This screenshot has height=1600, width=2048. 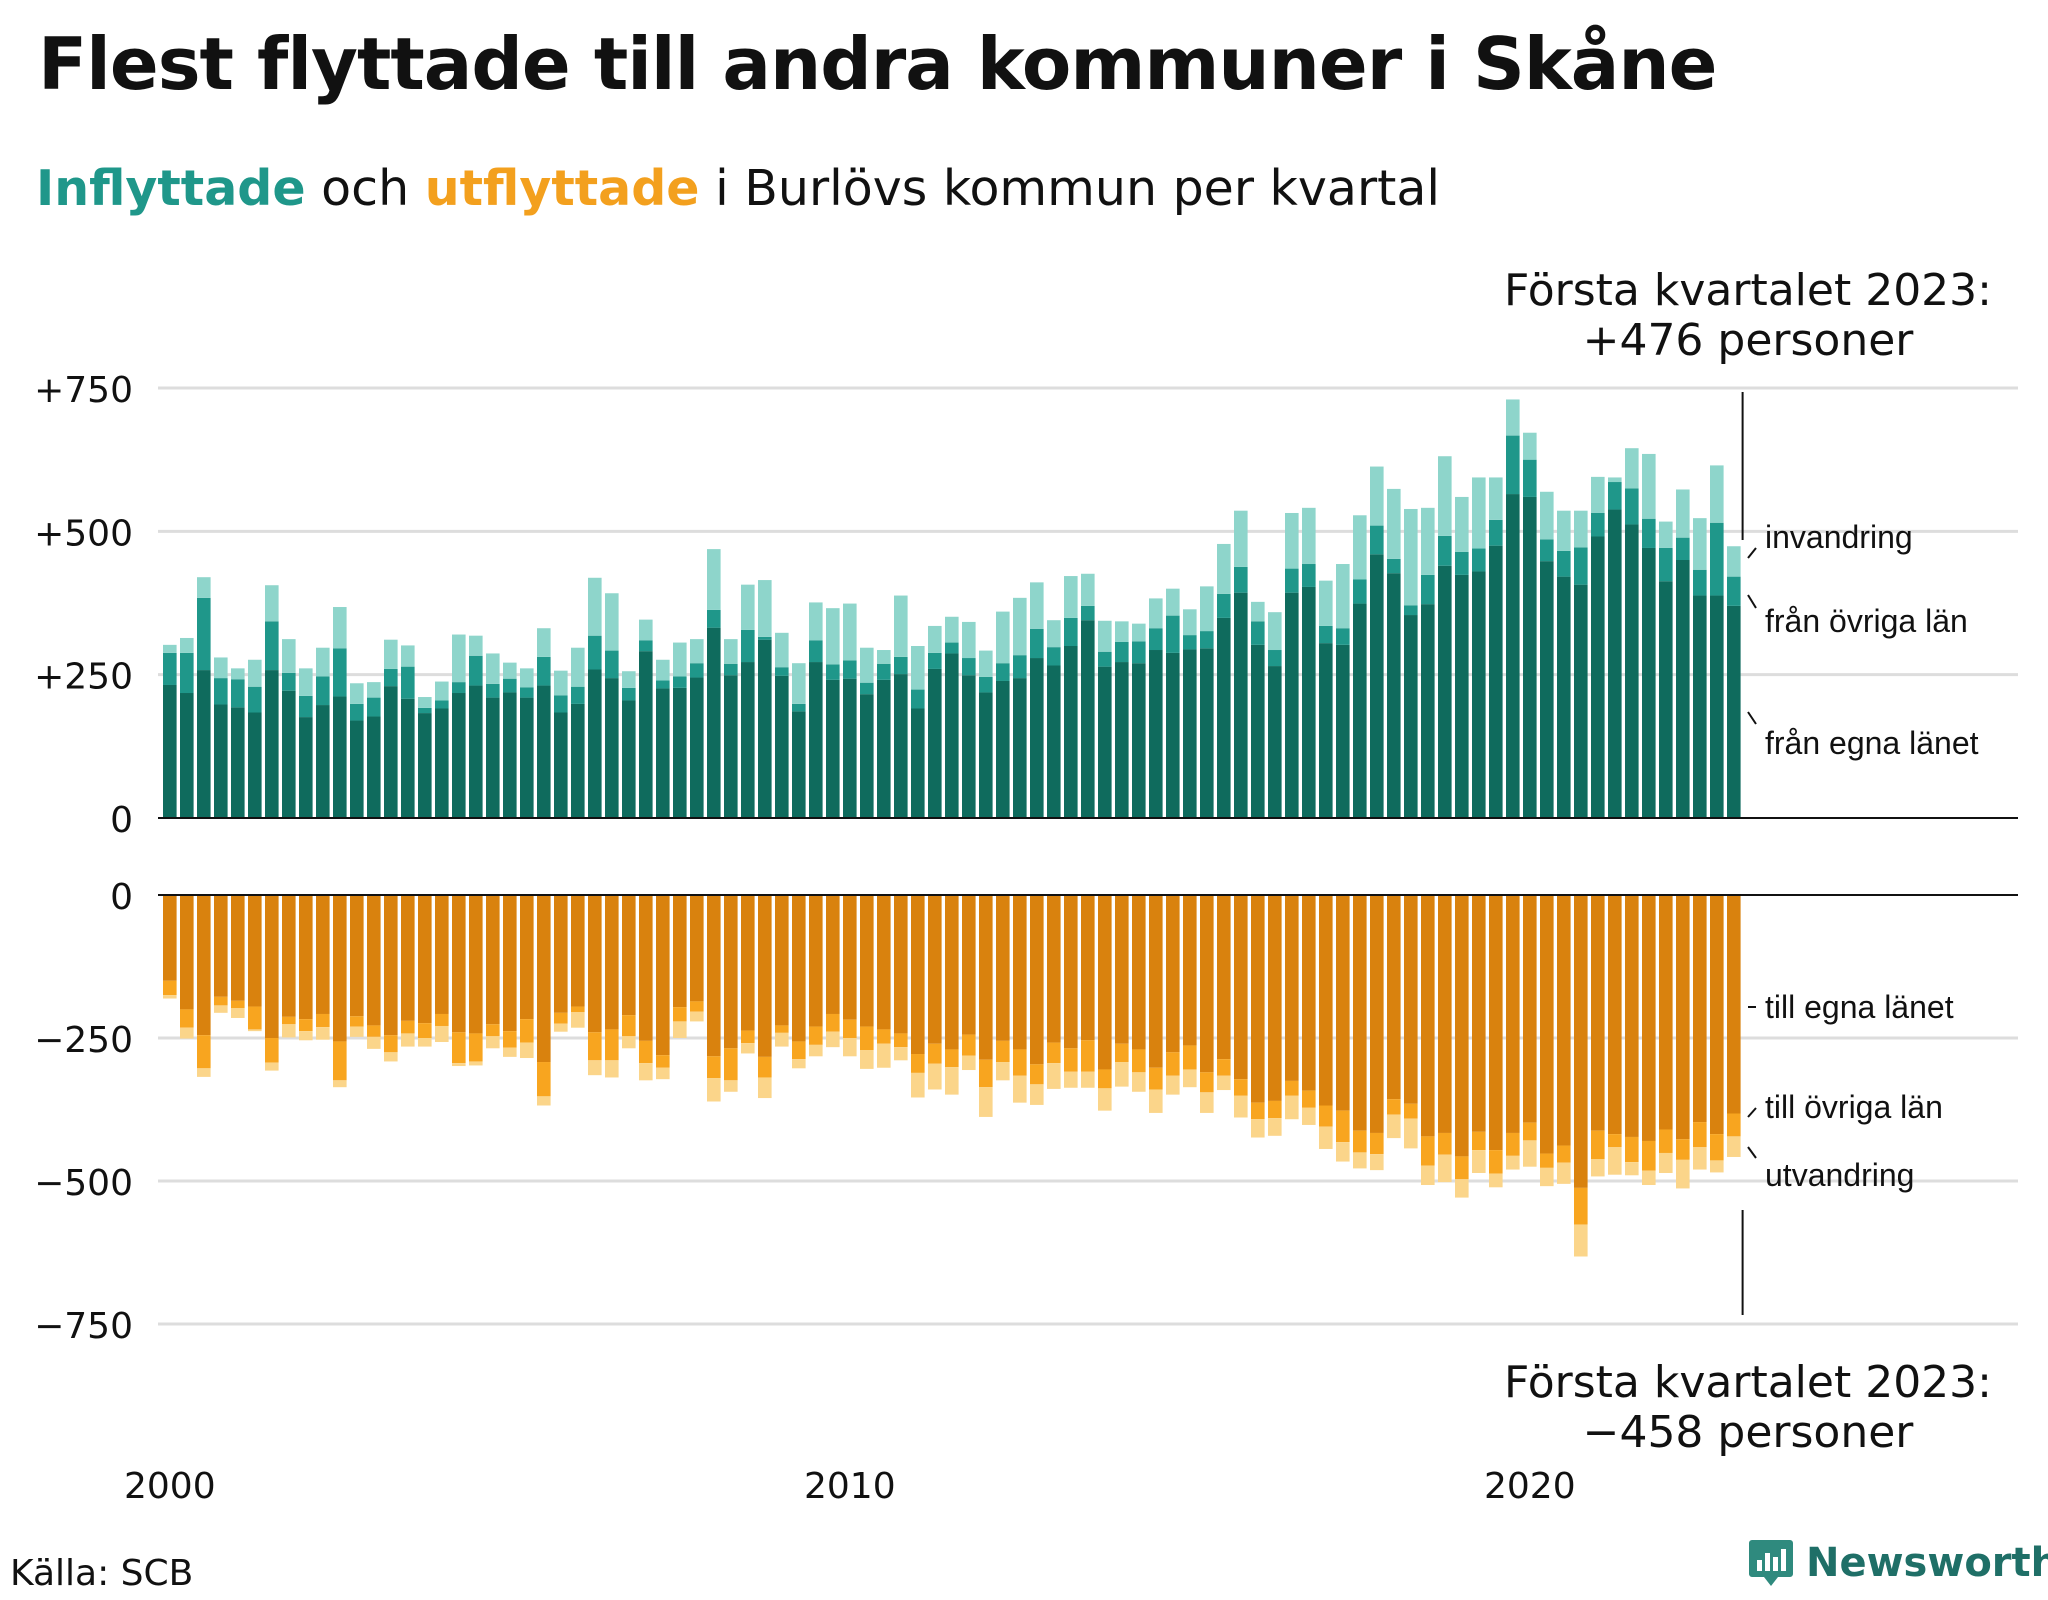 What do you see at coordinates (83, 390) in the screenshot?
I see `y-tick-label-top: +750` at bounding box center [83, 390].